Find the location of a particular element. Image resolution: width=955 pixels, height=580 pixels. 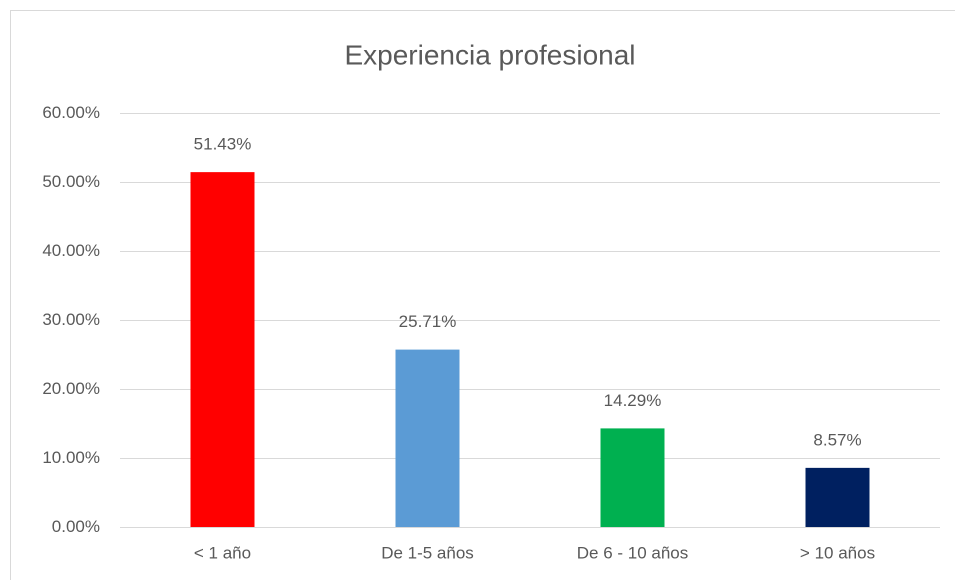

x-tick-label: De 6 - 10 años is located at coordinates (633, 552).